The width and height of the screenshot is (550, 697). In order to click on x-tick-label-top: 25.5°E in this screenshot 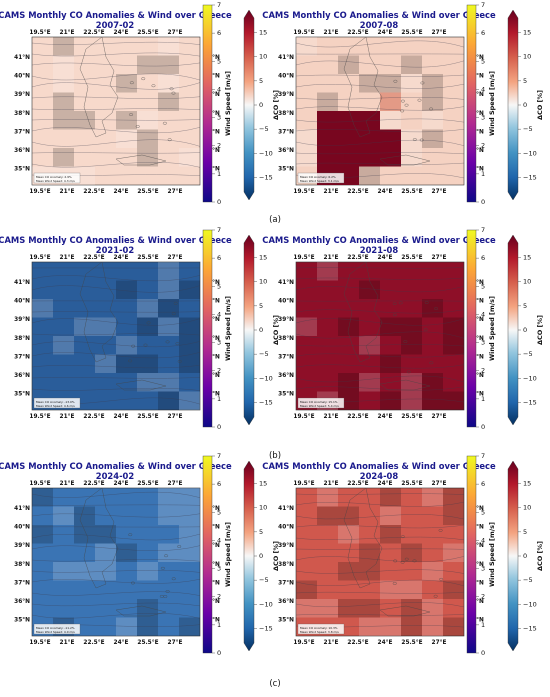, I will do `click(147, 258)`.